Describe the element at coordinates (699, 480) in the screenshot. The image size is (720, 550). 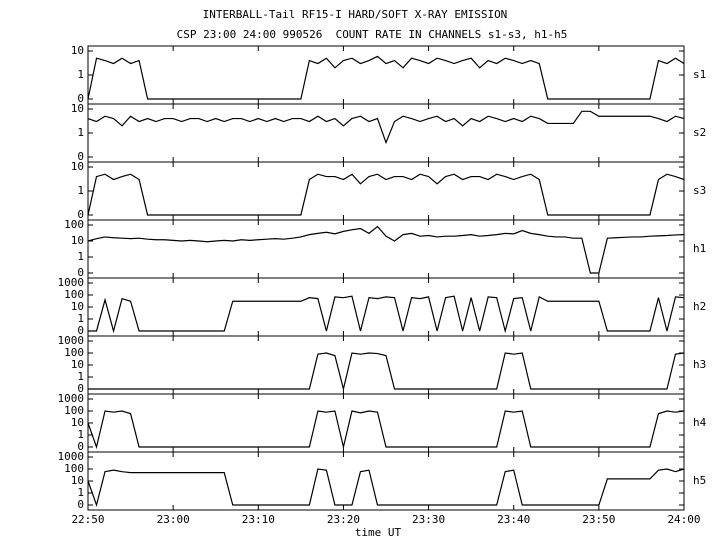
I see `panel-label: h5` at that location.